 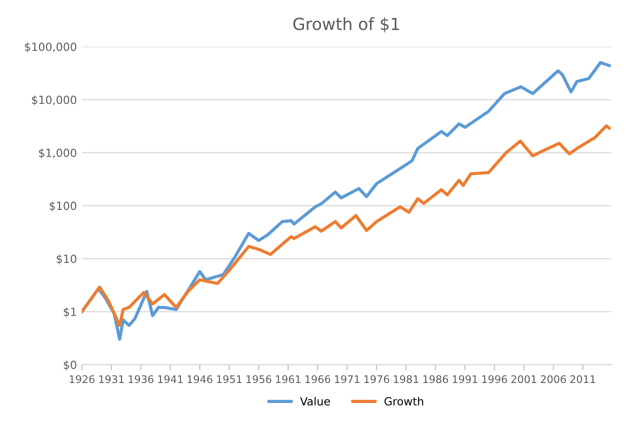 I want to click on x-tick-label: 1961, so click(x=288, y=379).